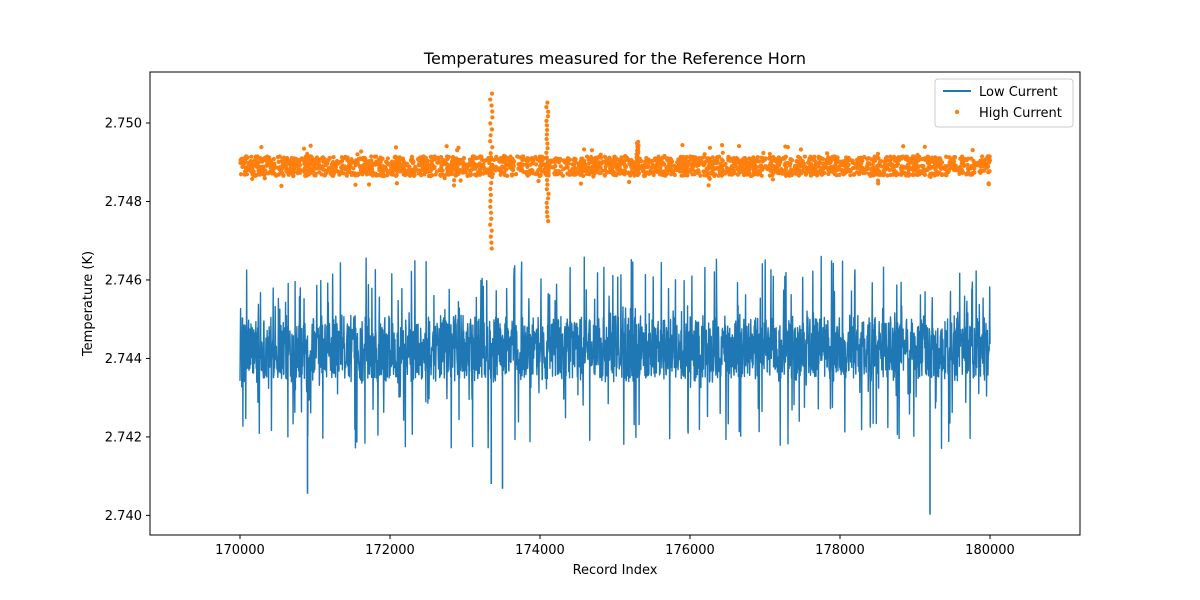  What do you see at coordinates (123, 437) in the screenshot?
I see `y-tick-label: 2.742` at bounding box center [123, 437].